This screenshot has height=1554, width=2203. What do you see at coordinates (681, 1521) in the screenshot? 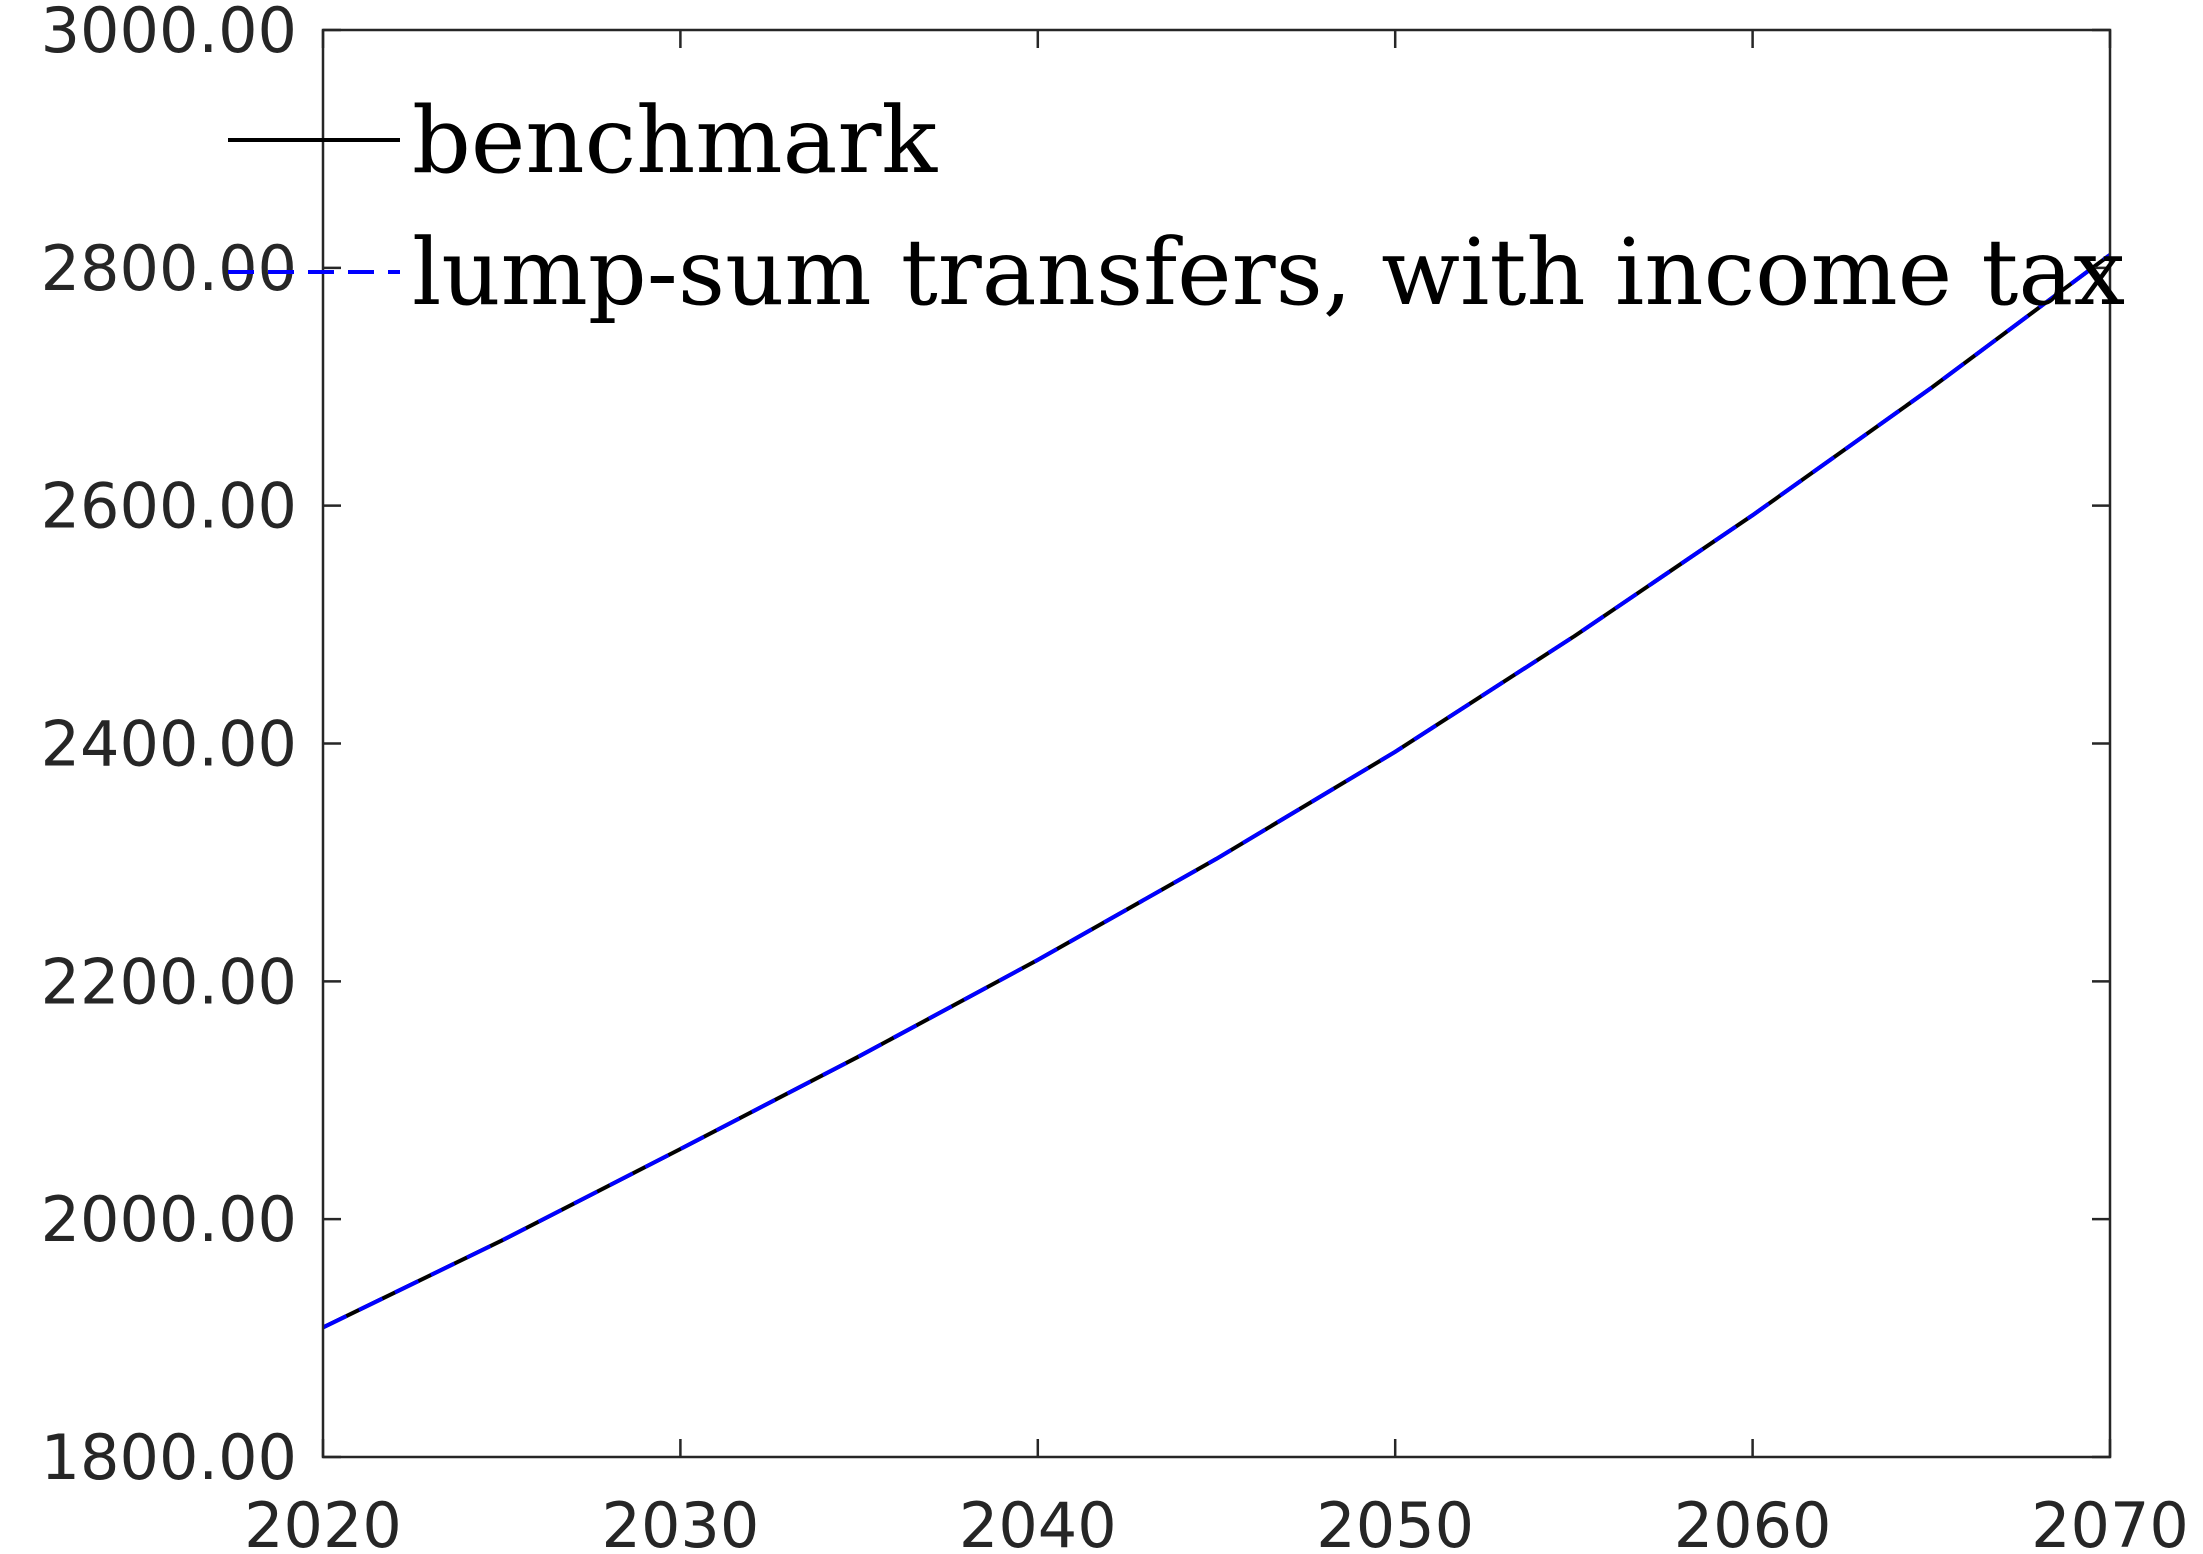
I see `x-tick-label: 2030` at bounding box center [681, 1521].